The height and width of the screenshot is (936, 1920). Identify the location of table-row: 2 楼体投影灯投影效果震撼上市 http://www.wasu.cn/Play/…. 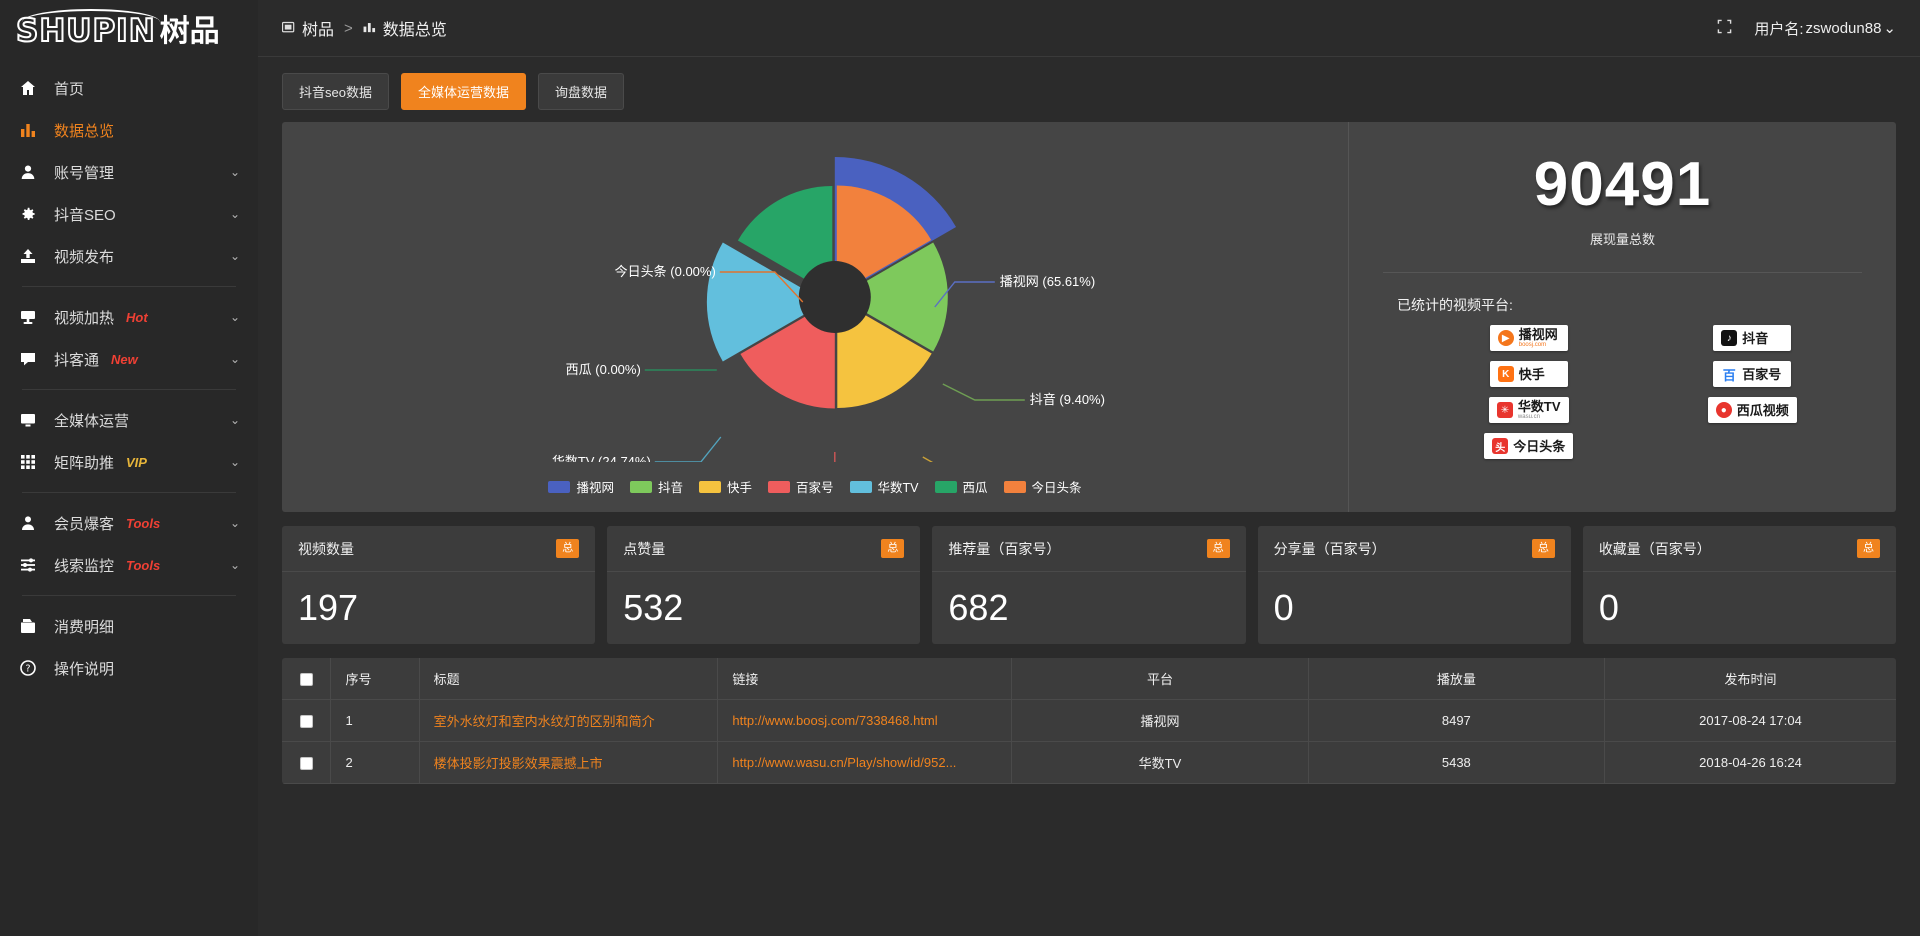
(1089, 762).